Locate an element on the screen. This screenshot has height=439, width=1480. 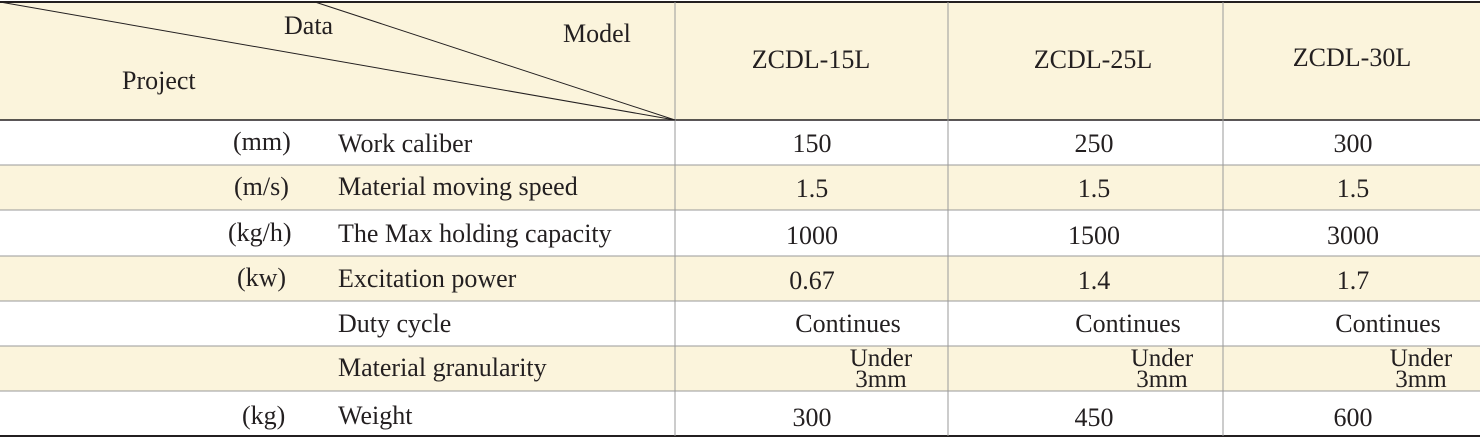
value-moving-speed-2: 1.5 is located at coordinates (1094, 188).